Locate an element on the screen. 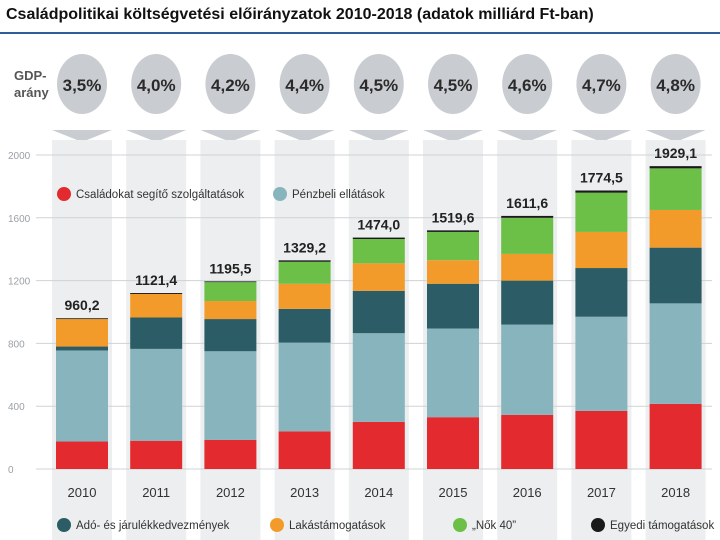 Image resolution: width=720 pixels, height=540 pixels. y-tick-label: 0 is located at coordinates (11, 470).